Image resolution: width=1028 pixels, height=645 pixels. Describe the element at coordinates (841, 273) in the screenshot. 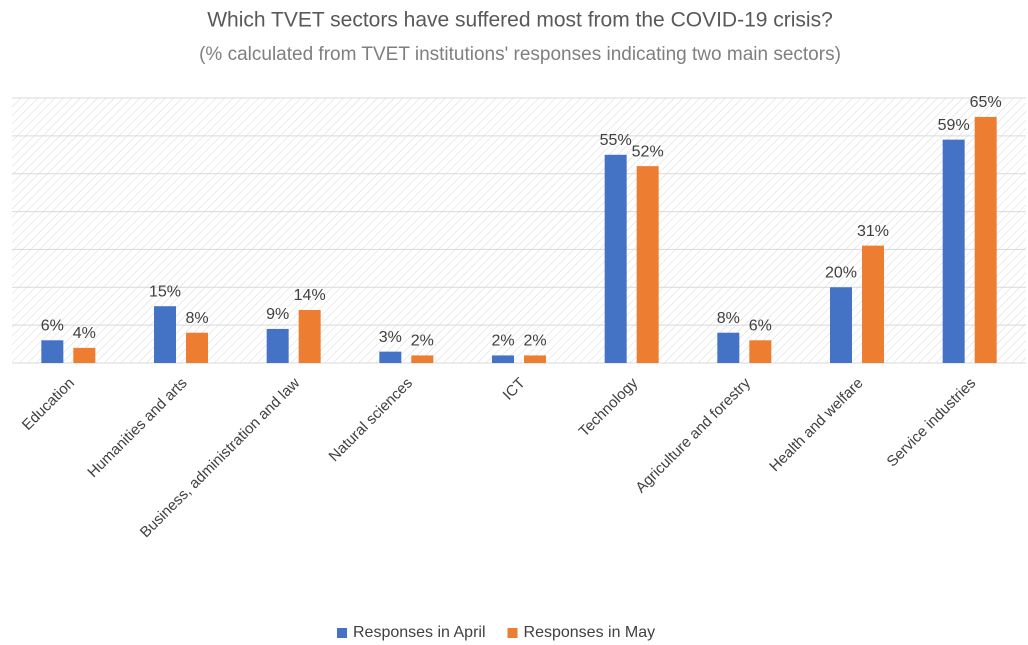

I see `data-label: 20%` at that location.